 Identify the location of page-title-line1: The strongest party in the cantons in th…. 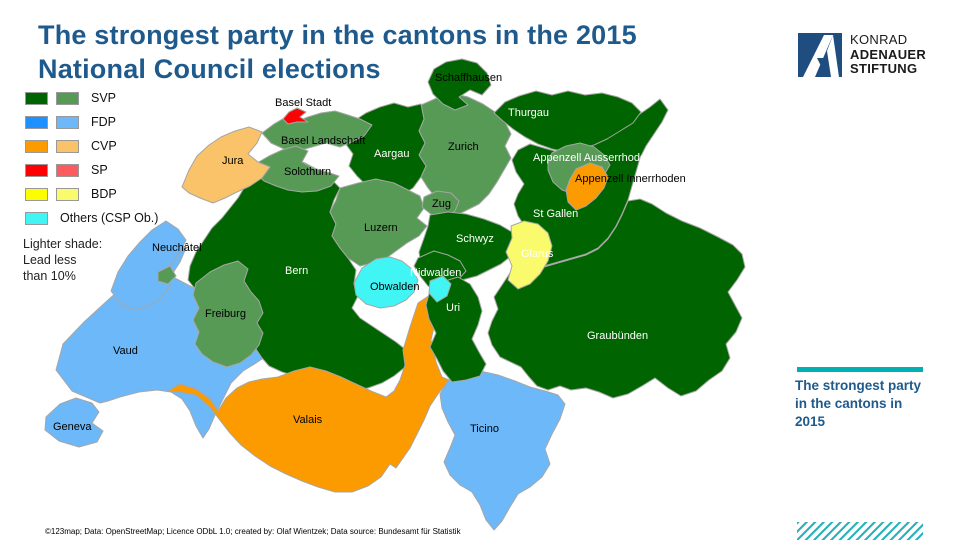
(337, 35).